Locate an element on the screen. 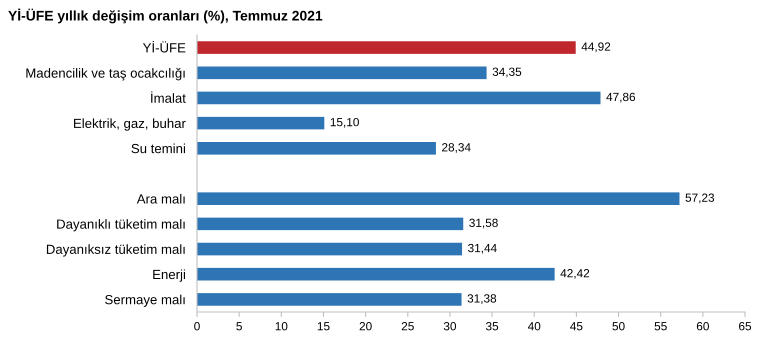 Image resolution: width=770 pixels, height=347 pixels. x-tick-label: 60 is located at coordinates (702, 326).